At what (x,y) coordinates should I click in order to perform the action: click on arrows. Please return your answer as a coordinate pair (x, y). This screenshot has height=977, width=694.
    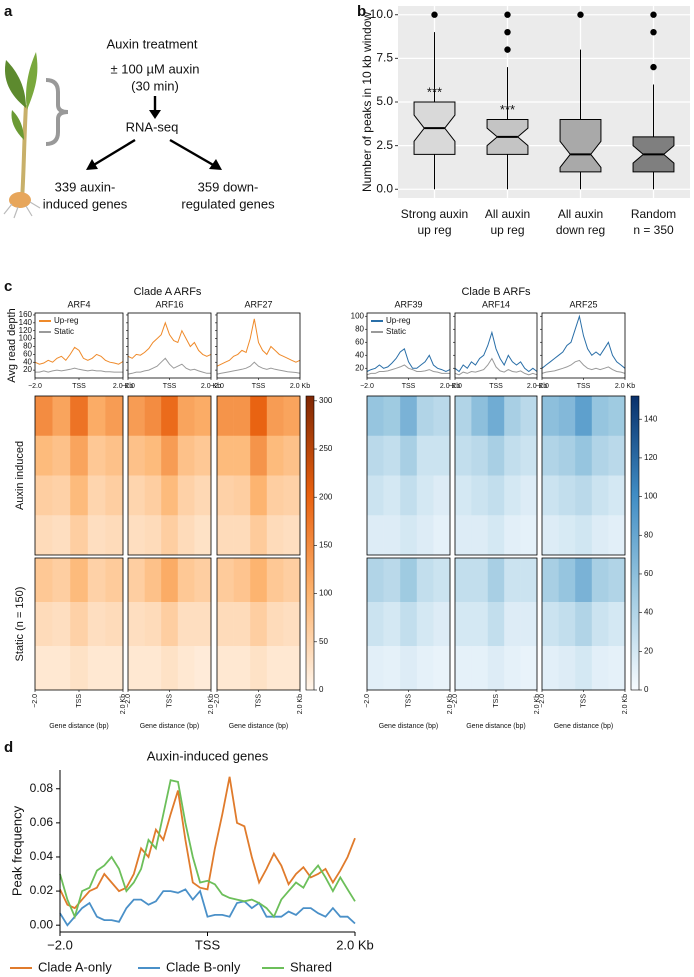
    Looking at the image, I should click on (154, 133).